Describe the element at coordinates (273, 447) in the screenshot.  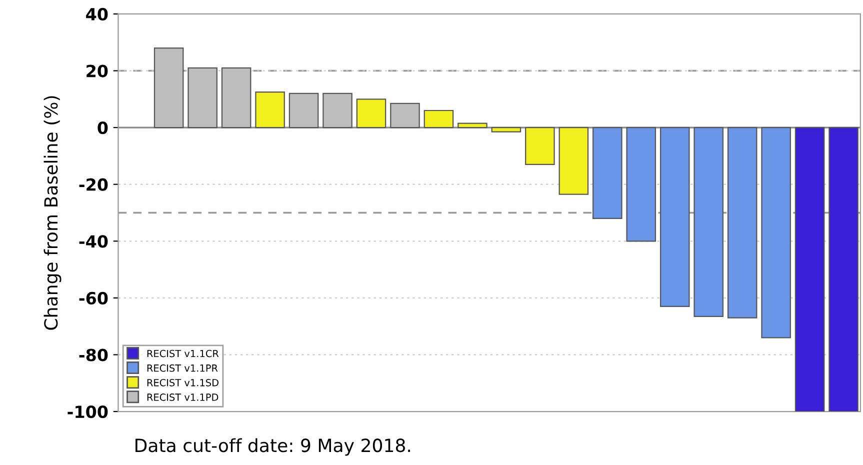
I see `text: Data cut-off date: 9 May 2018.` at that location.